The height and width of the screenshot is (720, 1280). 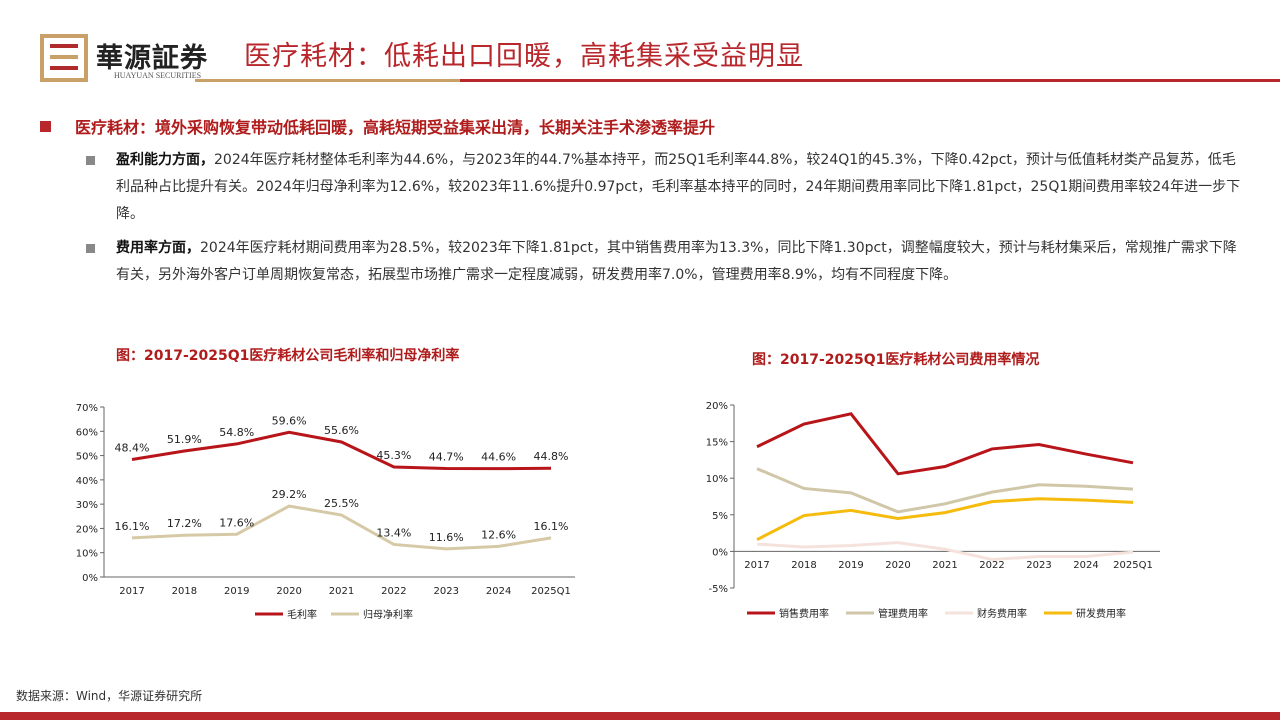 What do you see at coordinates (302, 614) in the screenshot?
I see `legend-label: 毛利率` at bounding box center [302, 614].